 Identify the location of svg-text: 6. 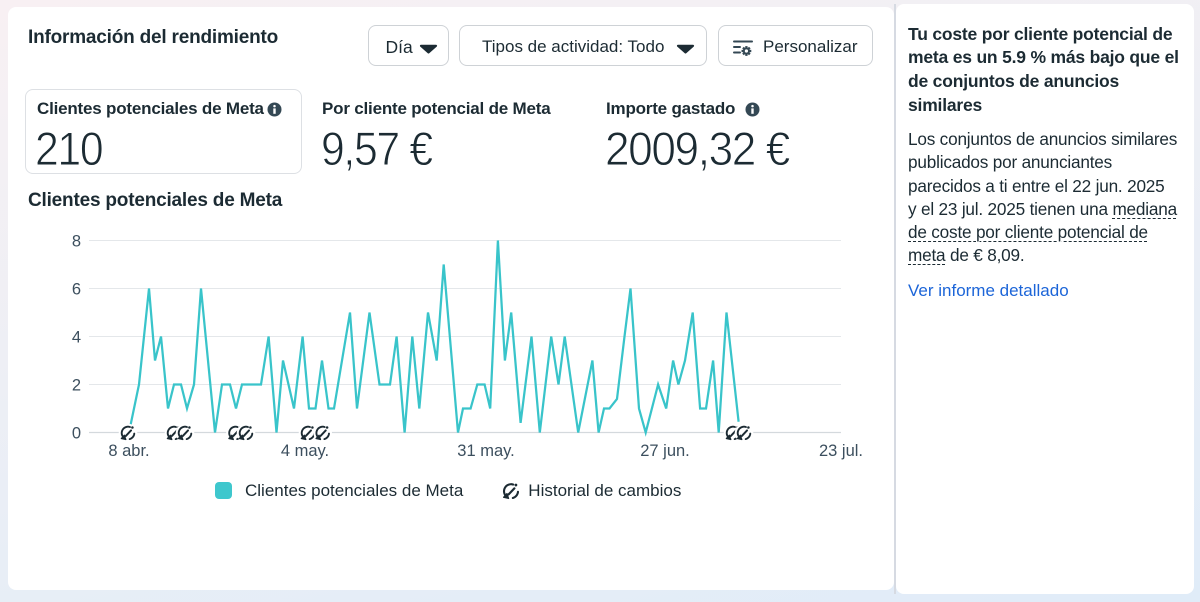
(76, 290).